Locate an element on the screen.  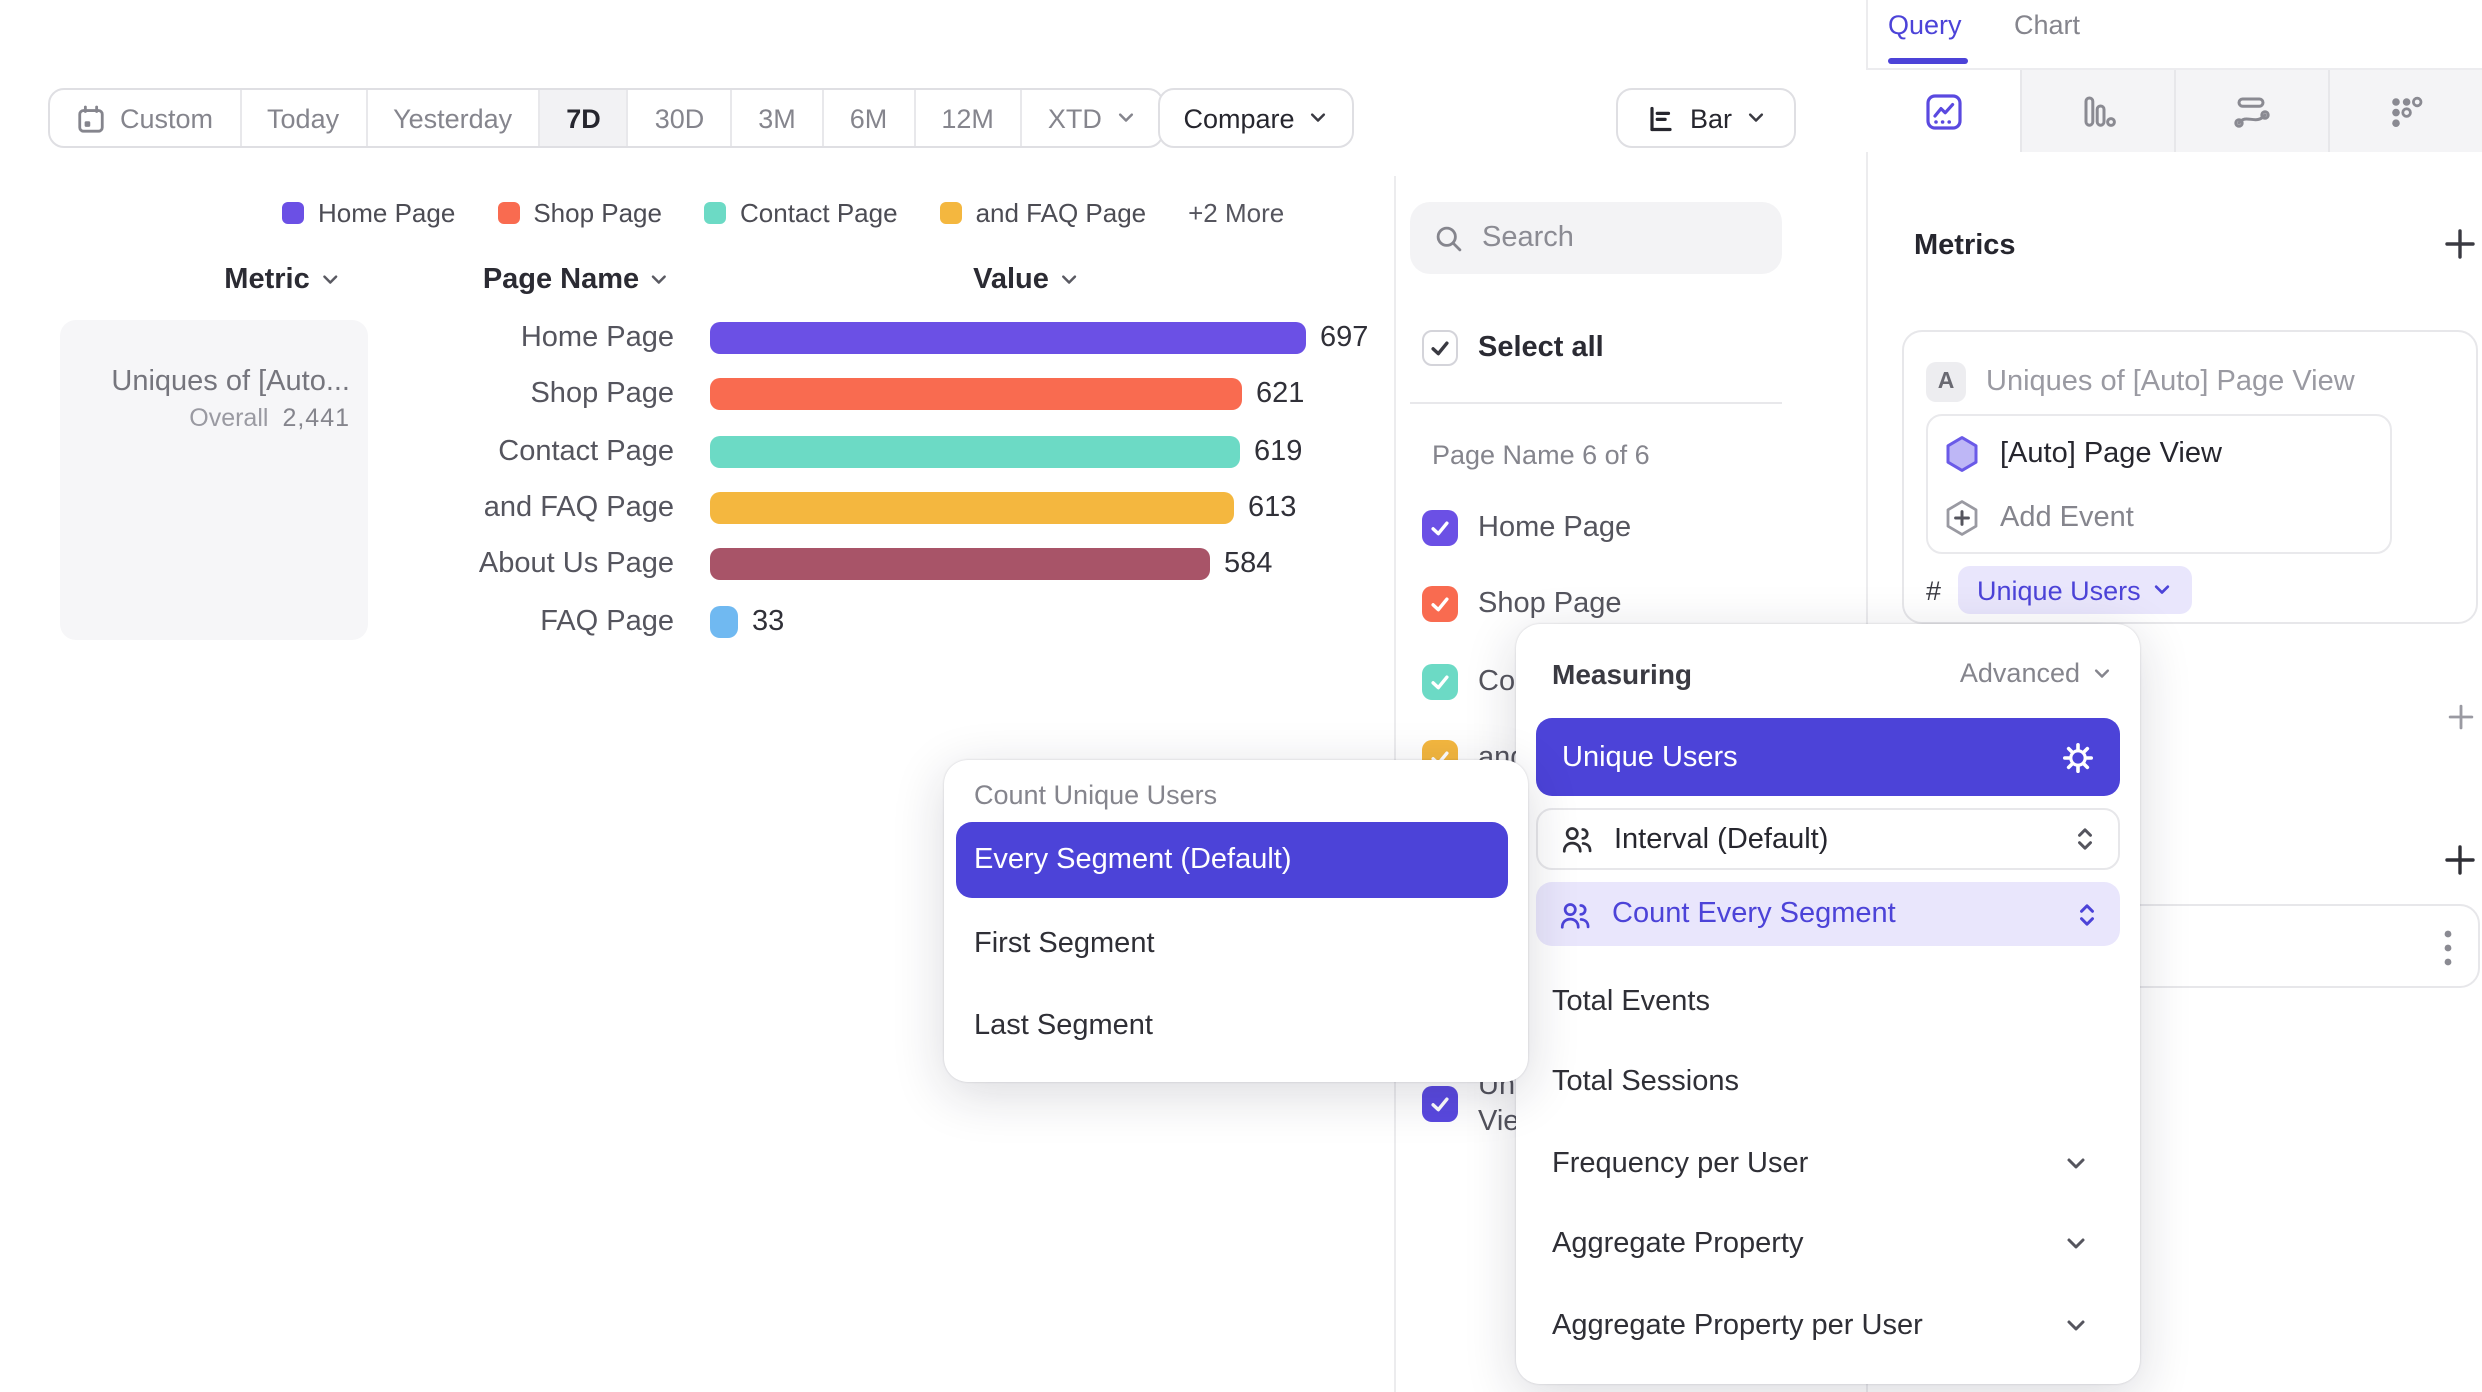
date-preset-12m: 12M is located at coordinates (968, 118).